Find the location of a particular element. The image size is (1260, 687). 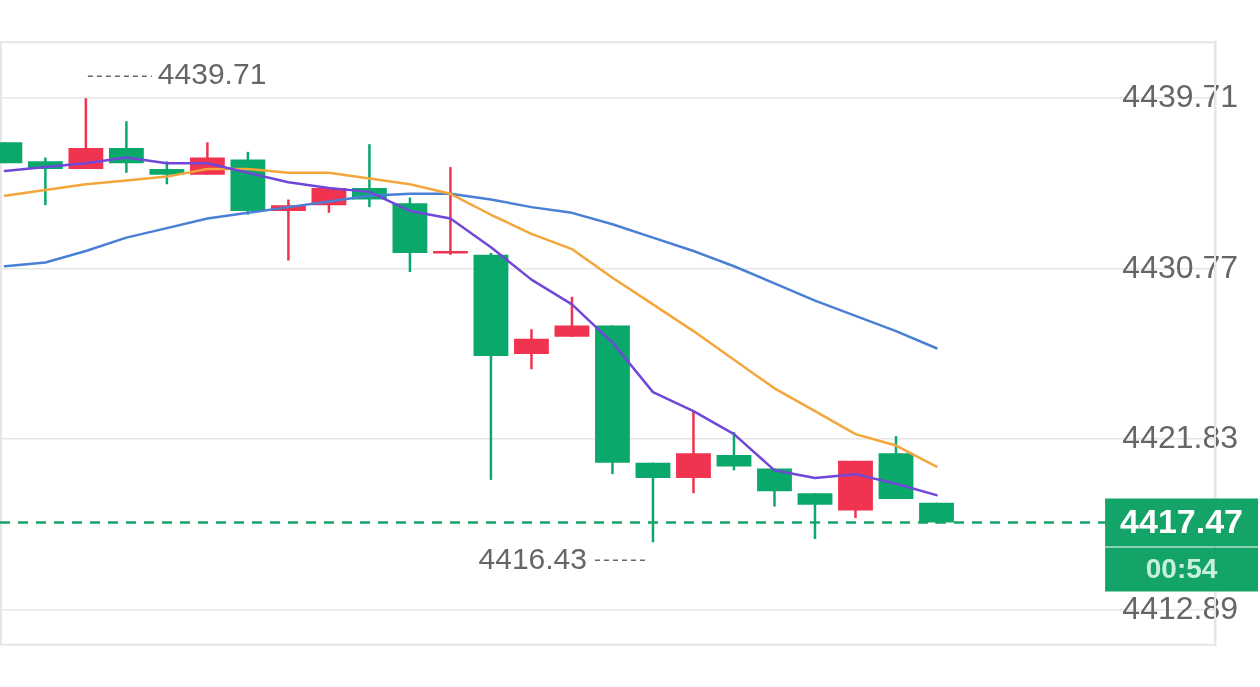

y-tick-label: 4439.71 is located at coordinates (1180, 96).